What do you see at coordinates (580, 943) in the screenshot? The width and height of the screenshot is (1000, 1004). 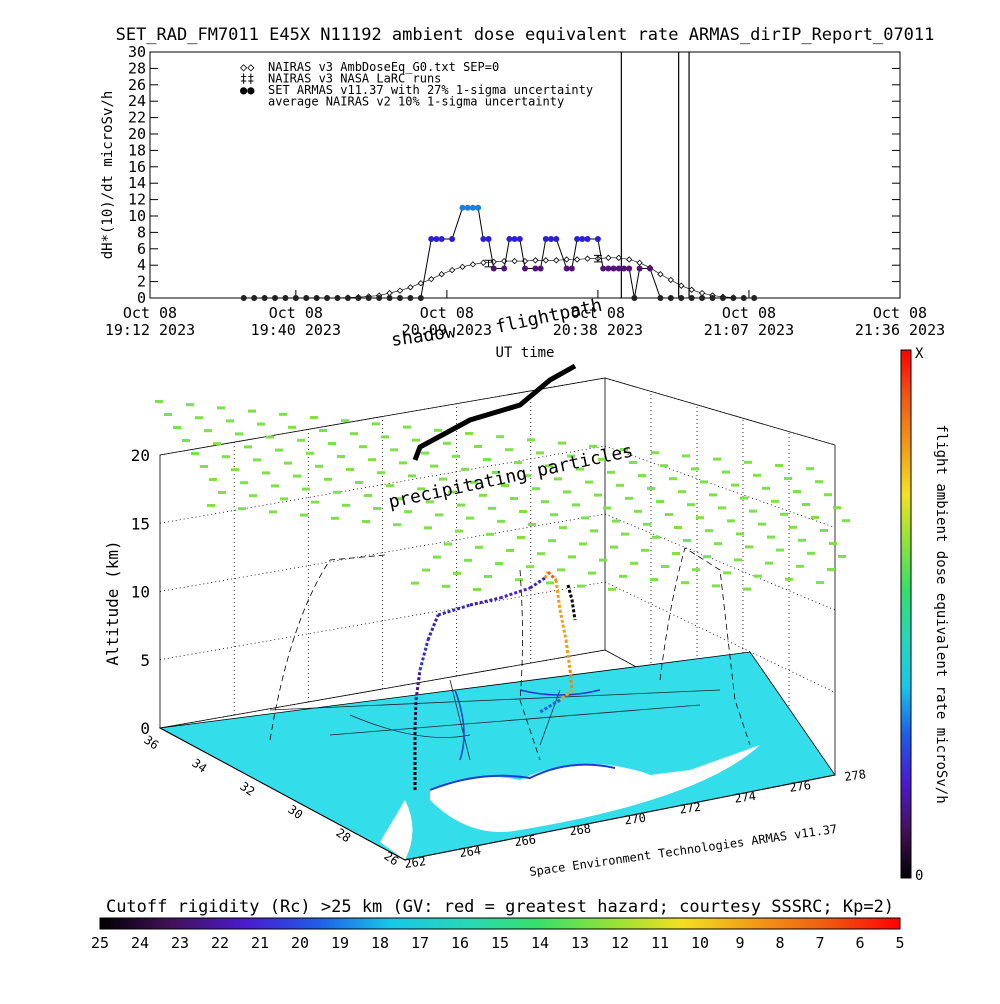 I see `rigidity-tick-label: 13` at bounding box center [580, 943].